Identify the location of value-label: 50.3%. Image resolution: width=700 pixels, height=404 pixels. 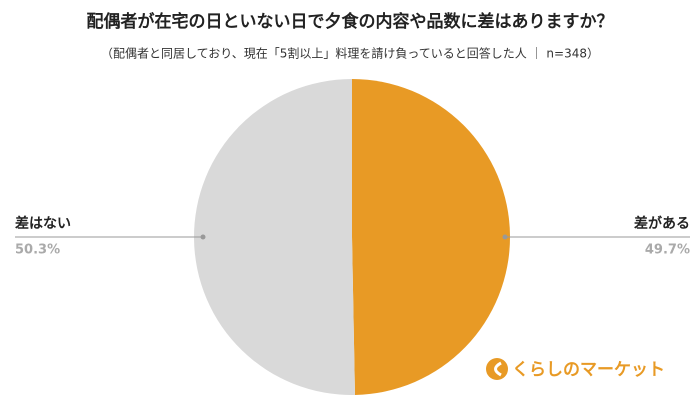
(37, 250).